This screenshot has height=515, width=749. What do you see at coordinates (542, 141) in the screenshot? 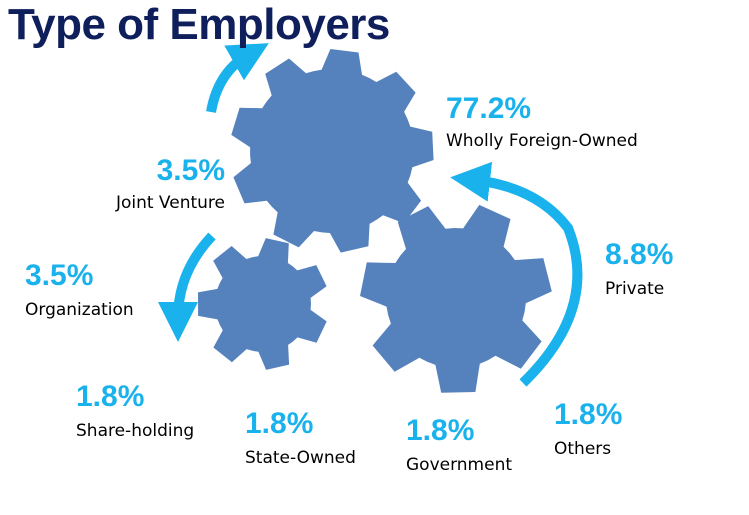
I see `stat-label: Wholly Foreign-Owned` at bounding box center [542, 141].